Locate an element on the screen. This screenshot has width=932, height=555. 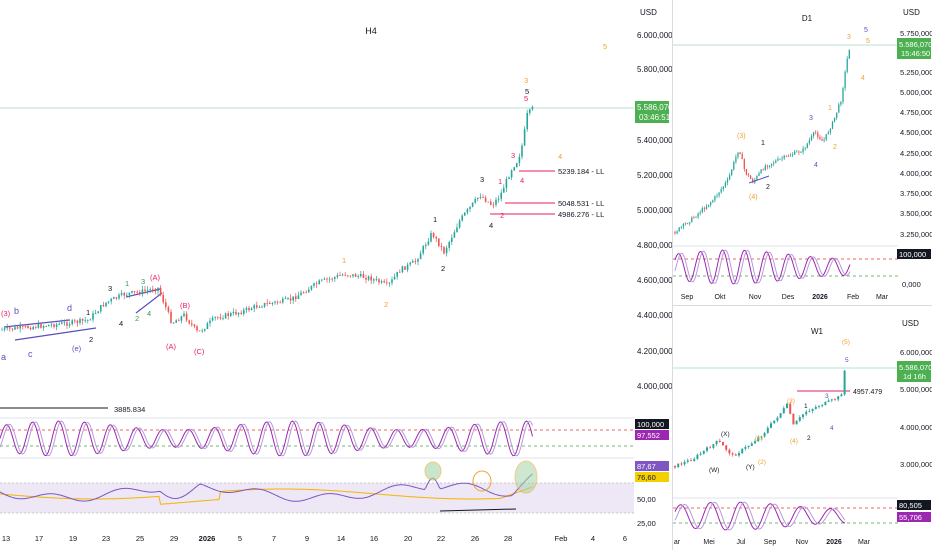
h4-time-tick: 2026 is located at coordinates (207, 538).